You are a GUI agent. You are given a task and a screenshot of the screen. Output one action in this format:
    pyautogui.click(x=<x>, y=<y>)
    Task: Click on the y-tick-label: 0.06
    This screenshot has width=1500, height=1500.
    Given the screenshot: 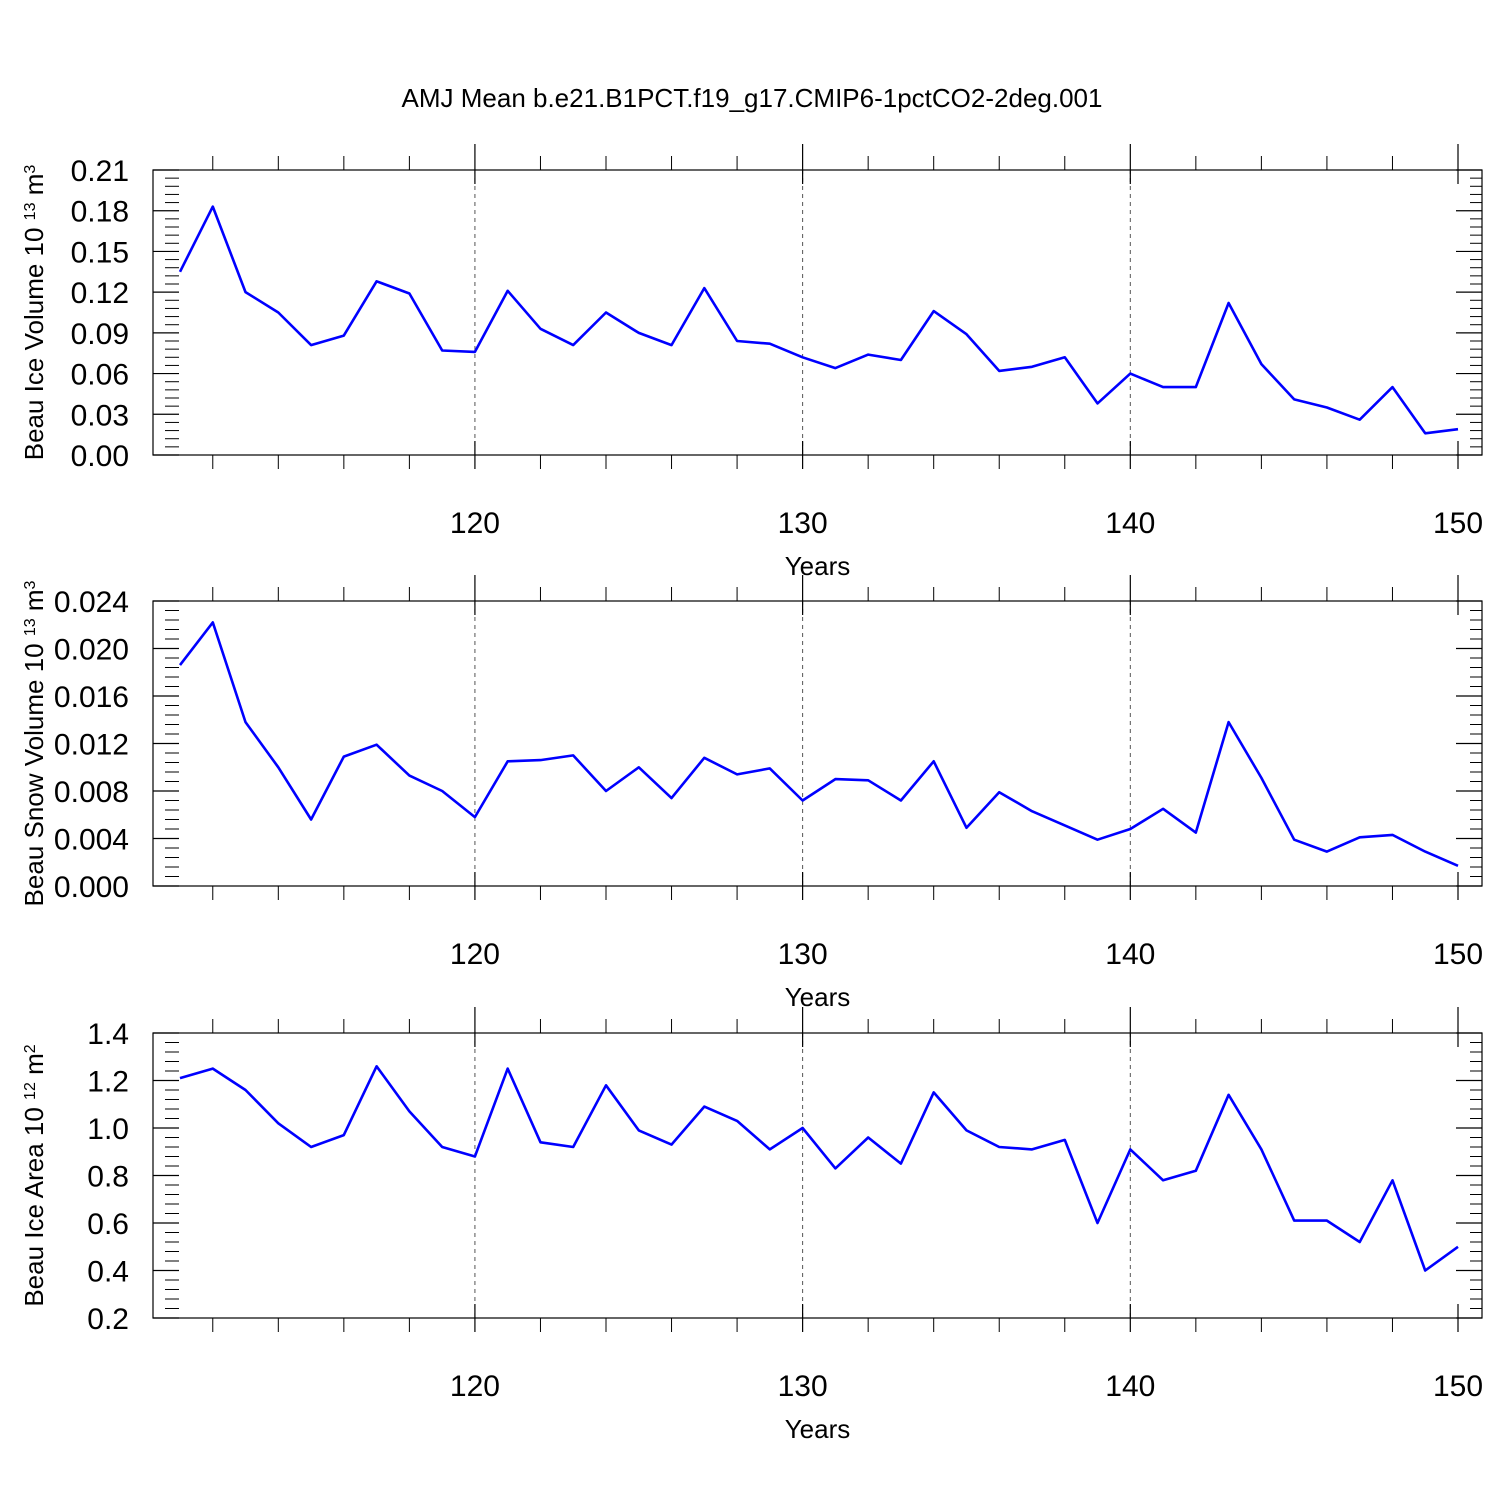 What is the action you would take?
    pyautogui.click(x=100, y=375)
    